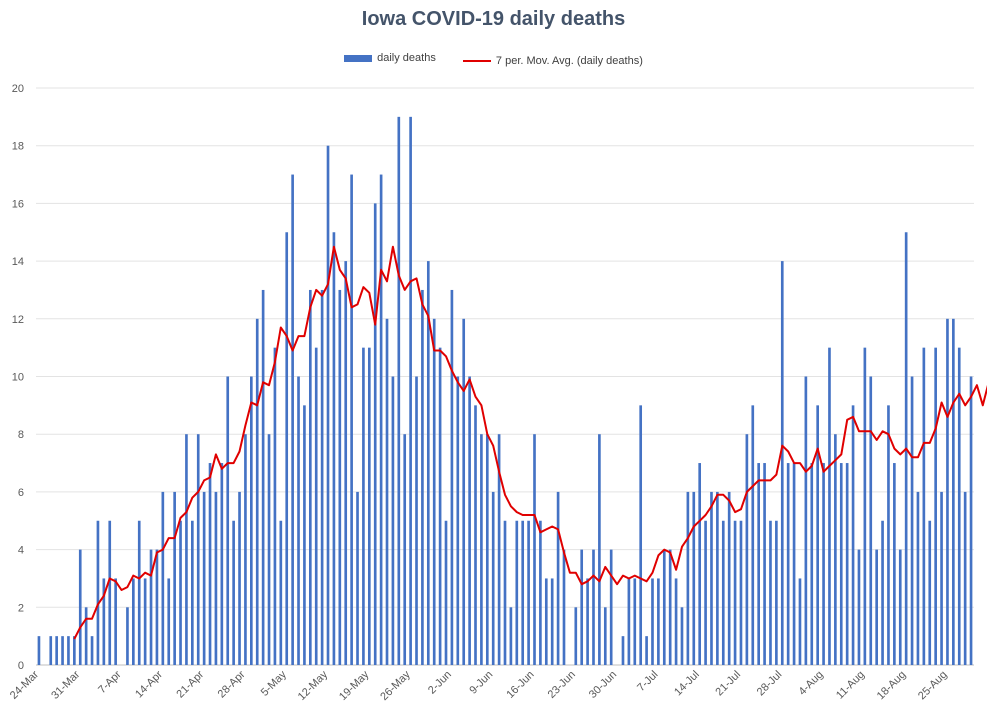  I want to click on x-tick-label: 16-Jun, so click(520, 685).